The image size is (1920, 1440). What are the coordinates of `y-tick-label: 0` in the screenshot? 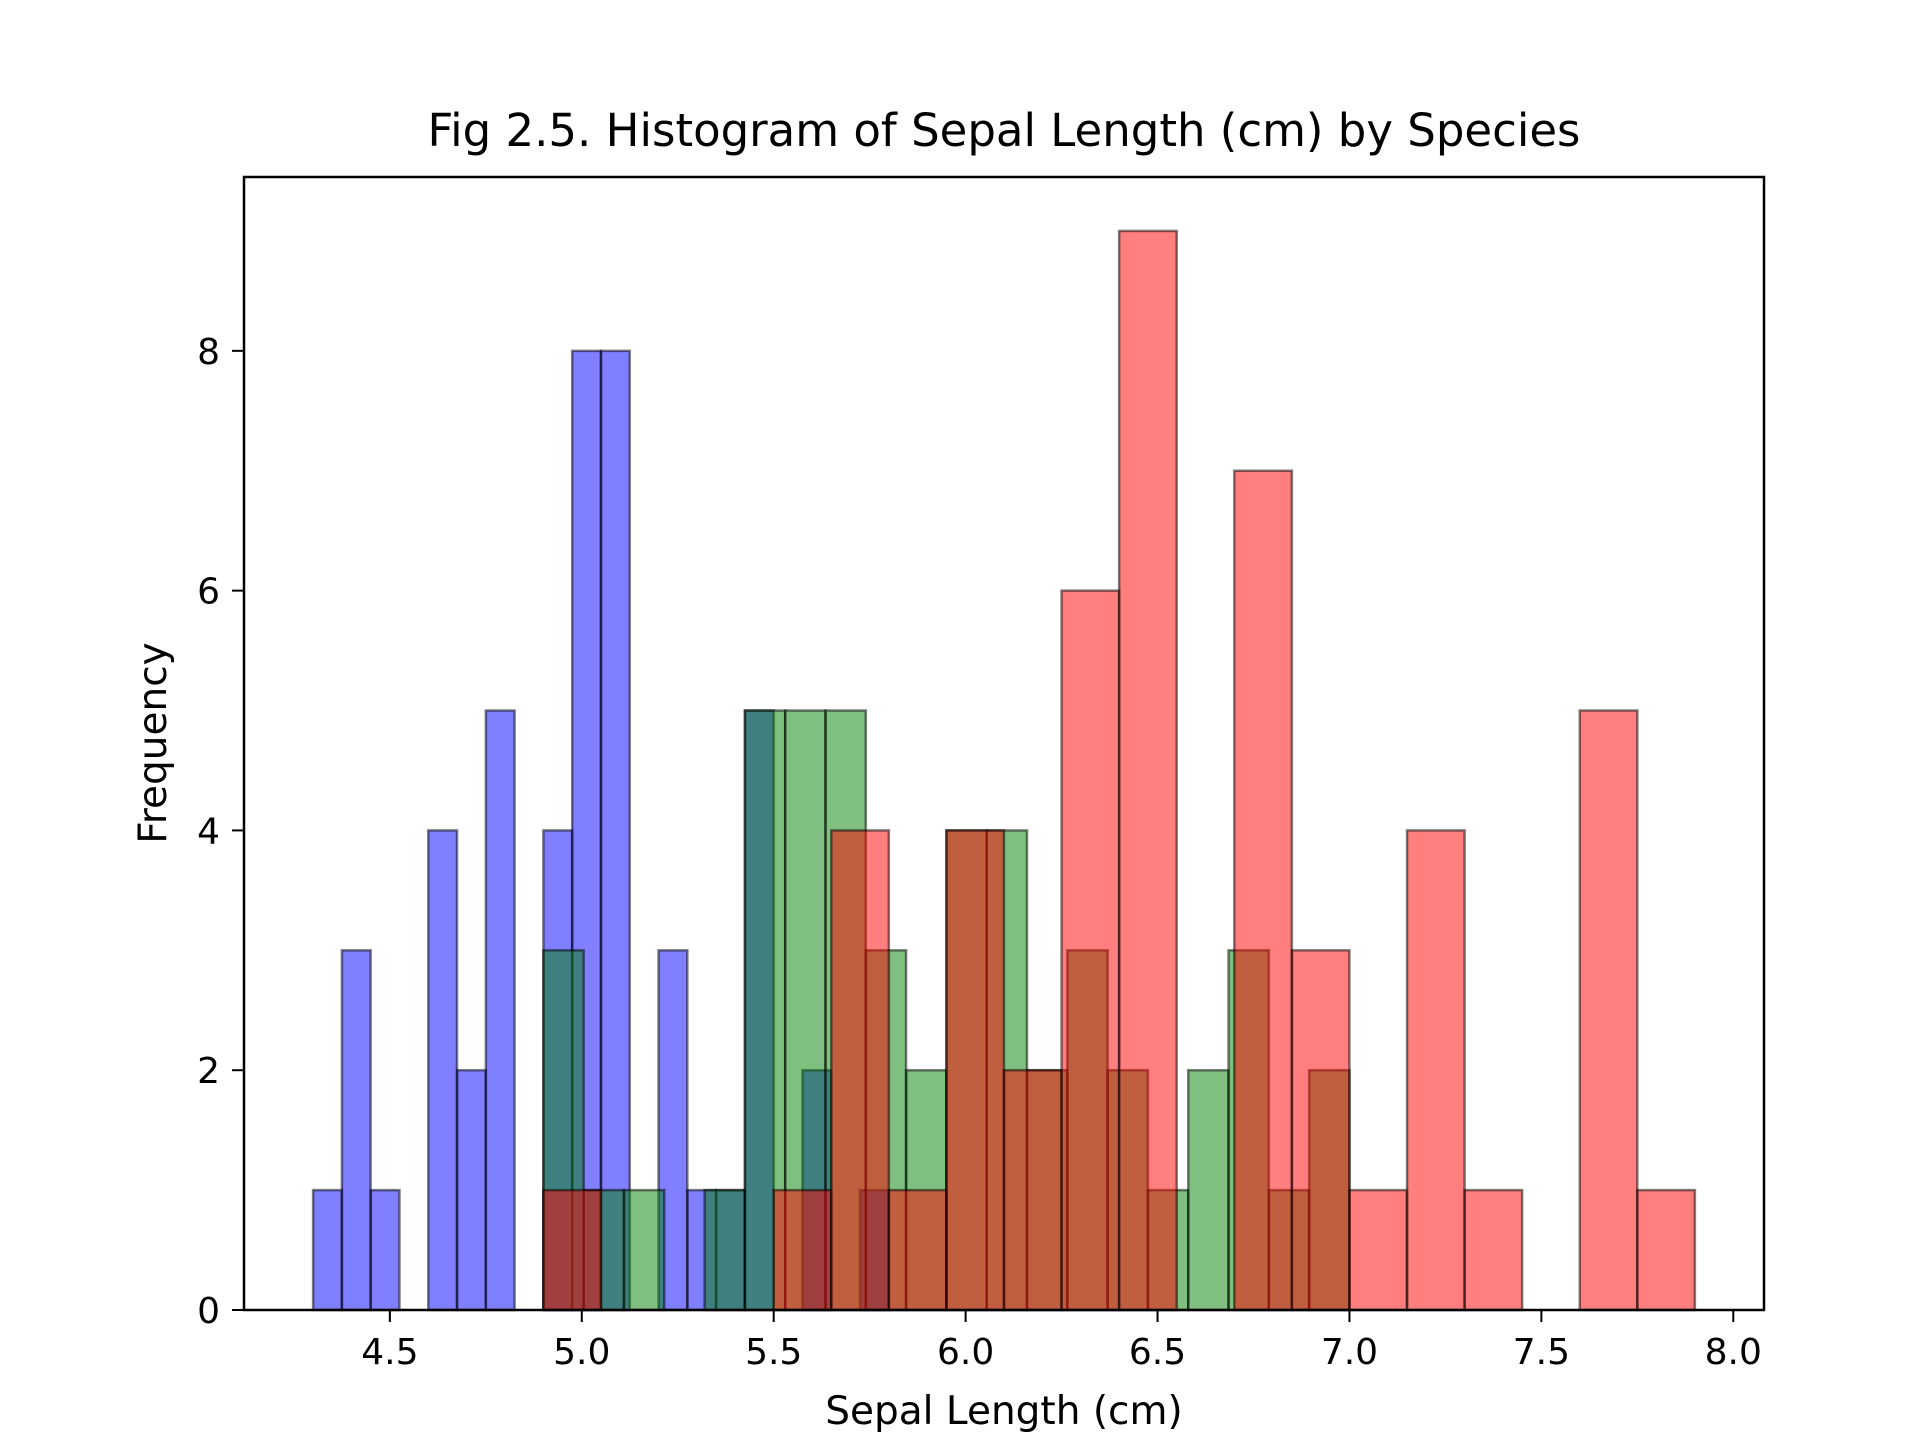 It's located at (208, 1311).